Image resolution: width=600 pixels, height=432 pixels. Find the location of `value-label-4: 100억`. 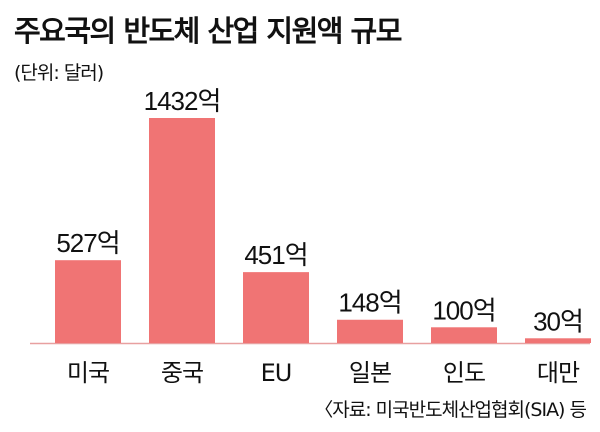

value-label-4: 100억 is located at coordinates (463, 310).